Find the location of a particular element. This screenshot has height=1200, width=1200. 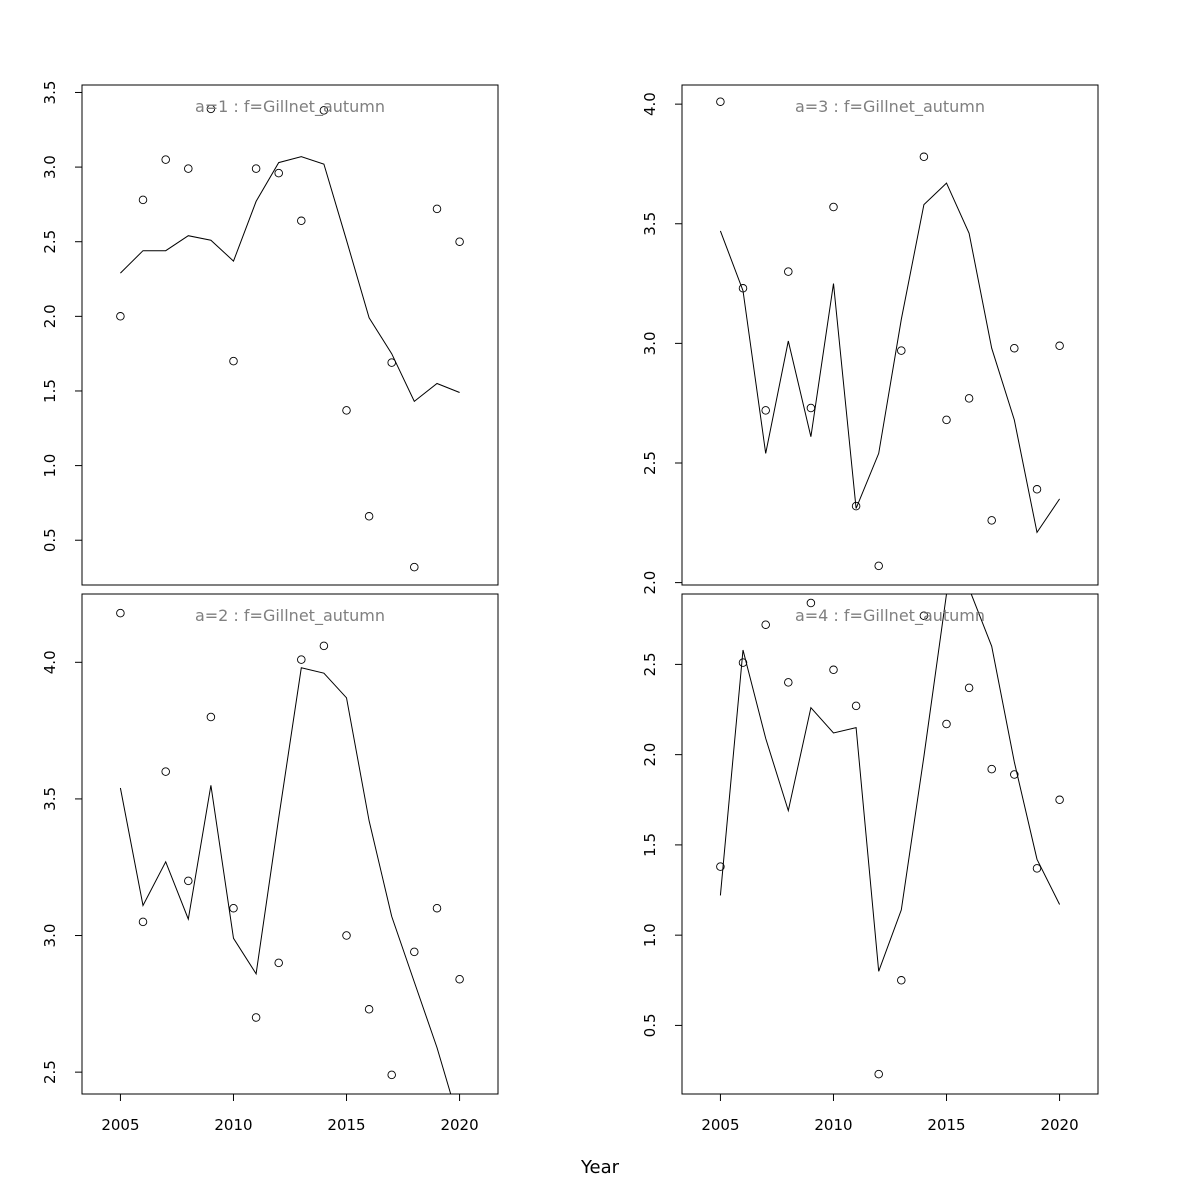

panel-title: a=2 : f=Gillnet_autumn is located at coordinates (290, 616).